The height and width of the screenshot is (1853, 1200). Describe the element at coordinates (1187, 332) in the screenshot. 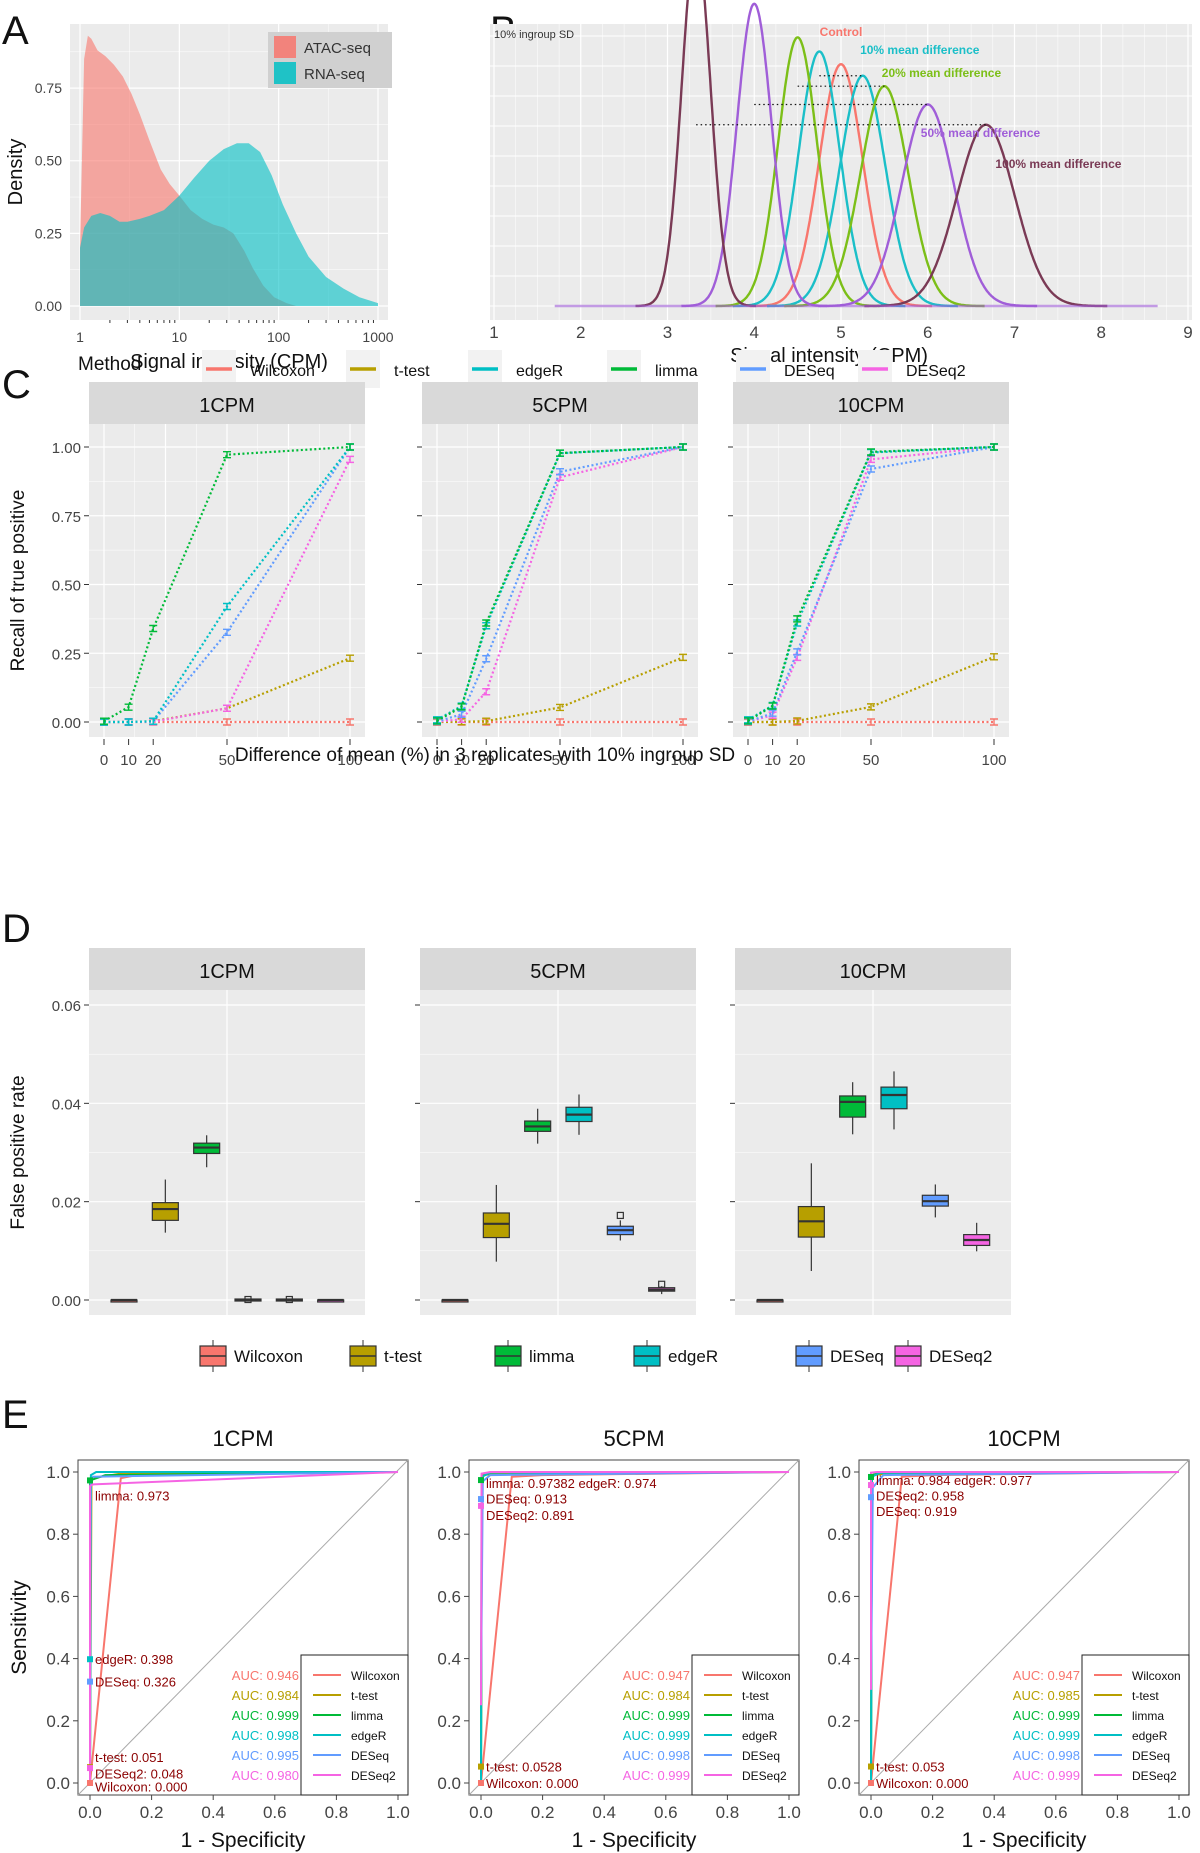

I see `x-tick-label: 9` at that location.